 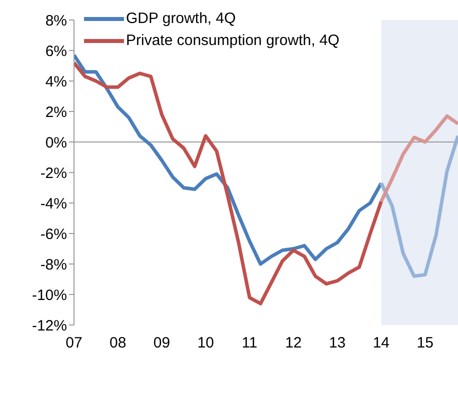 What do you see at coordinates (74, 343) in the screenshot?
I see `x-tick-label: 07` at bounding box center [74, 343].